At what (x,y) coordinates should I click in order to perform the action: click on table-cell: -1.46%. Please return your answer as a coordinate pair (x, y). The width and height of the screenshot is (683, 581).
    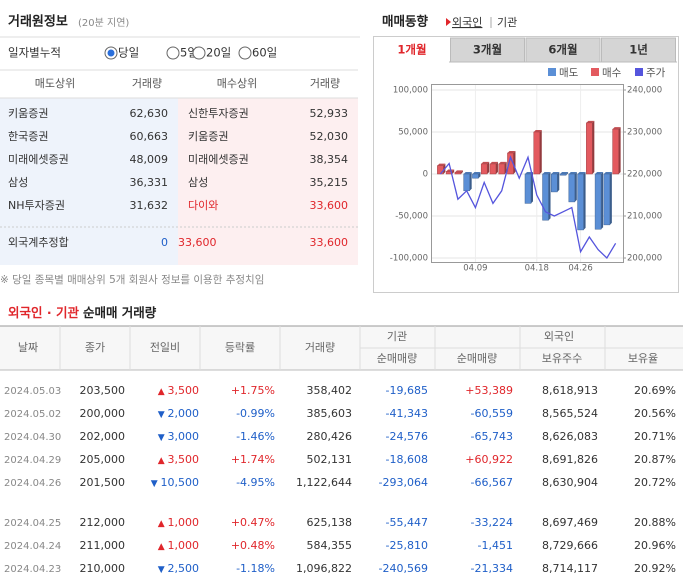
    Looking at the image, I should click on (255, 436).